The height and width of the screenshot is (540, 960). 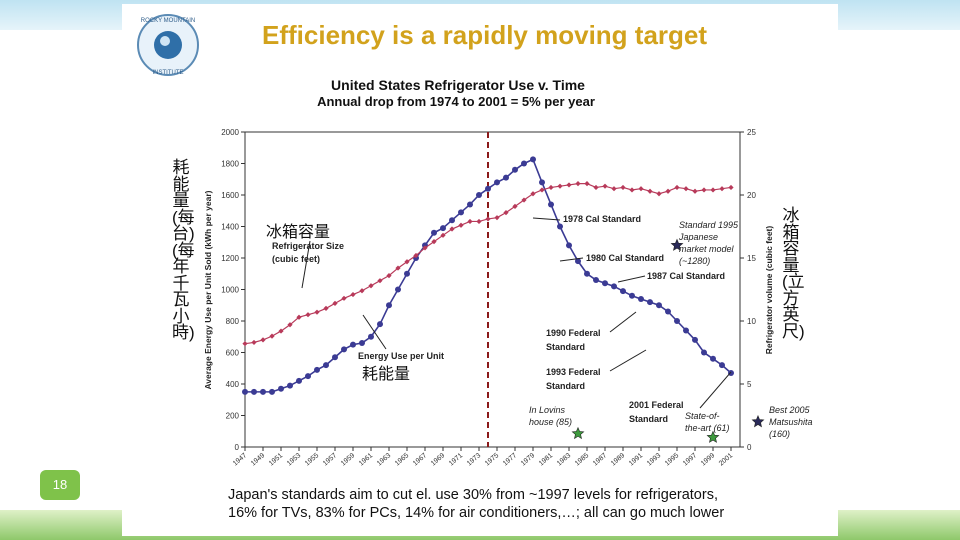 What do you see at coordinates (751, 258) in the screenshot?
I see `y2-tick-label: 15` at bounding box center [751, 258].